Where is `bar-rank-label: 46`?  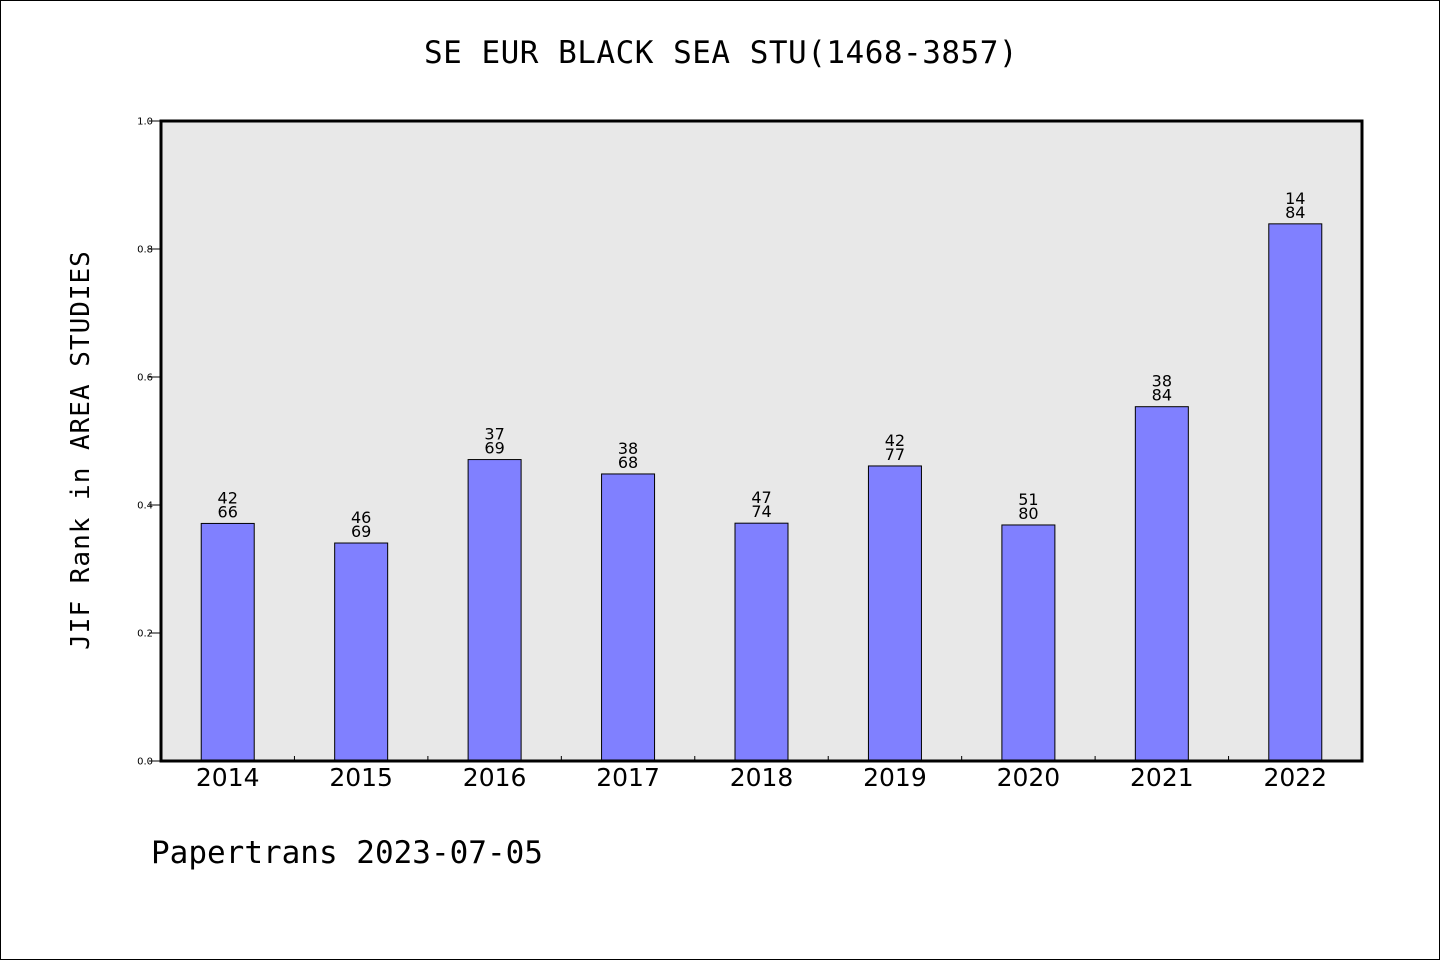 bar-rank-label: 46 is located at coordinates (361, 517).